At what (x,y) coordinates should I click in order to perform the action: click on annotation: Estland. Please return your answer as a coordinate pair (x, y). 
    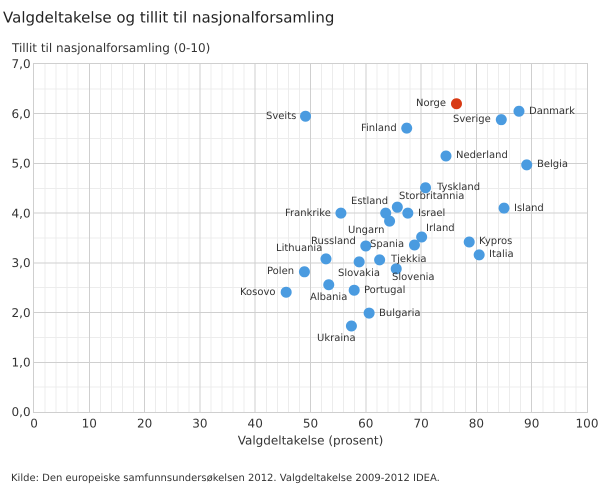
    Looking at the image, I should click on (369, 201).